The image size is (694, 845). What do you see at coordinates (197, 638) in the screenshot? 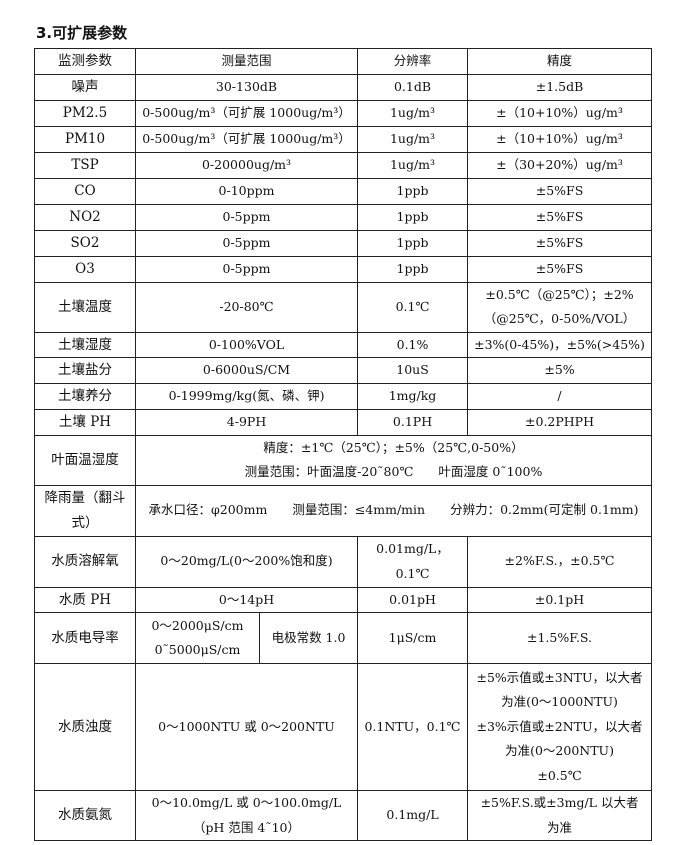
I see `table-cell: 0～2000μS/cm 0˜5000μS/cm` at bounding box center [197, 638].